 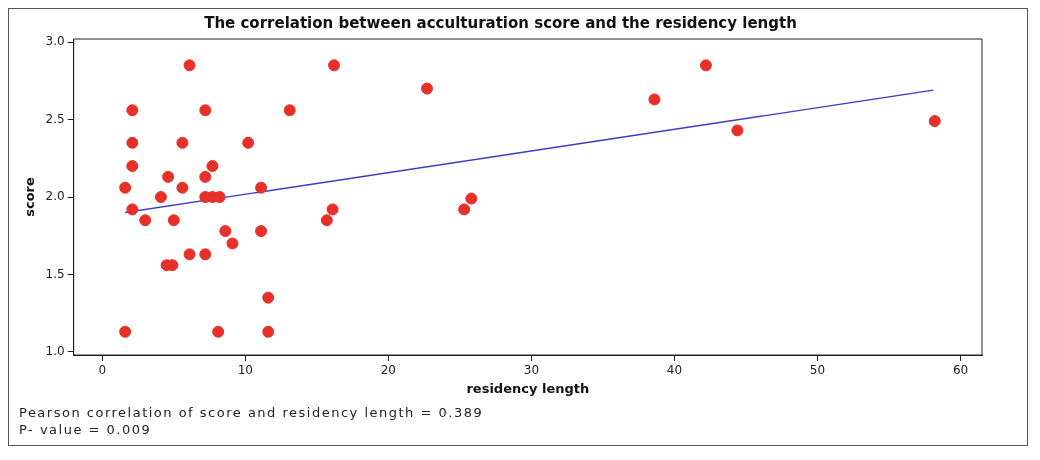 I want to click on x-tick-label: 50, so click(x=817, y=370).